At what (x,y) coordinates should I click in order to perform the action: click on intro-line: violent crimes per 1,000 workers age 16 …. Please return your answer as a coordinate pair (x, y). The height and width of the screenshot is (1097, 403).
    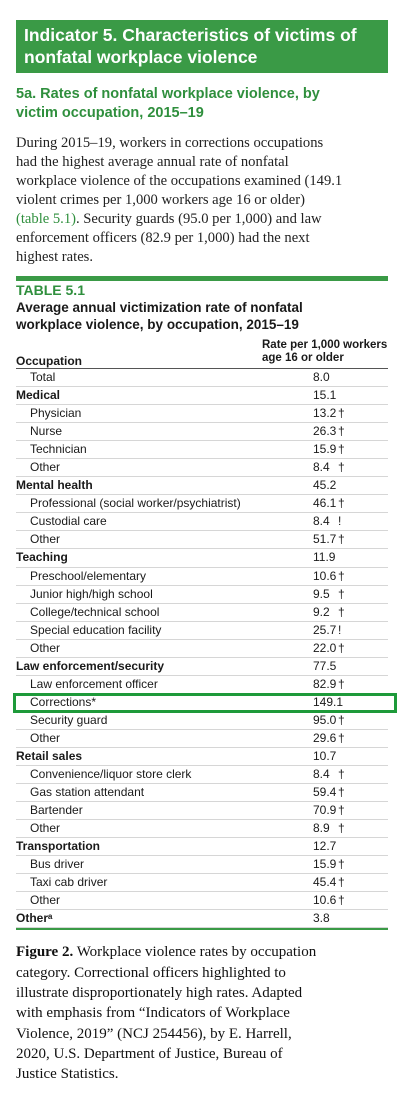
    Looking at the image, I should click on (160, 200).